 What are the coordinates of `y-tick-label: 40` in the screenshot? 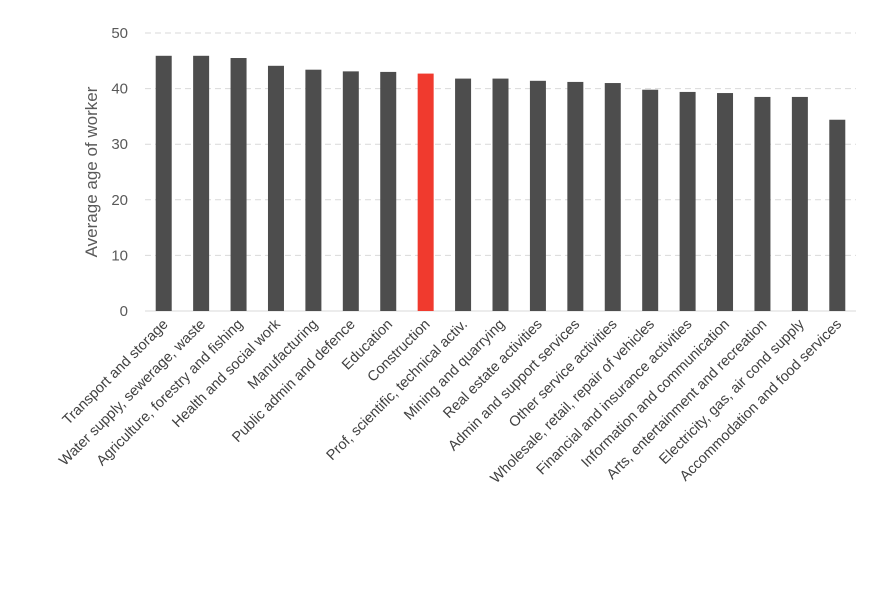 It's located at (119, 89).